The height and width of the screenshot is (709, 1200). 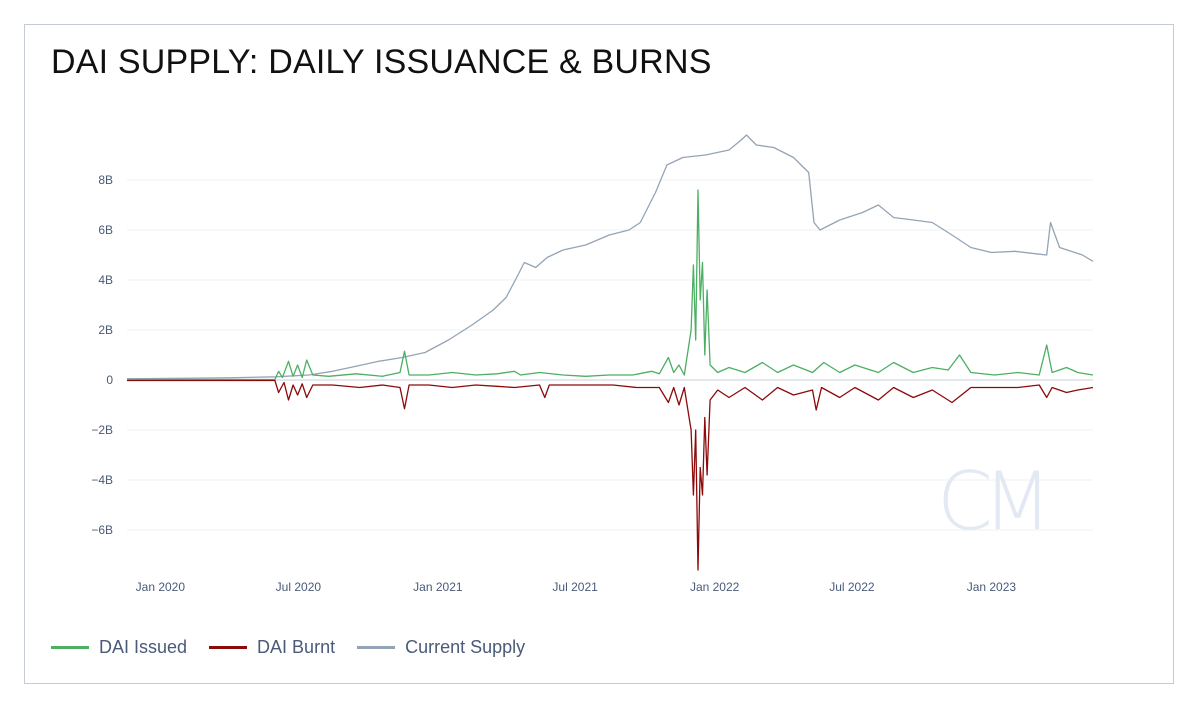 What do you see at coordinates (228, 647) in the screenshot?
I see `legend-swatch-burnt` at bounding box center [228, 647].